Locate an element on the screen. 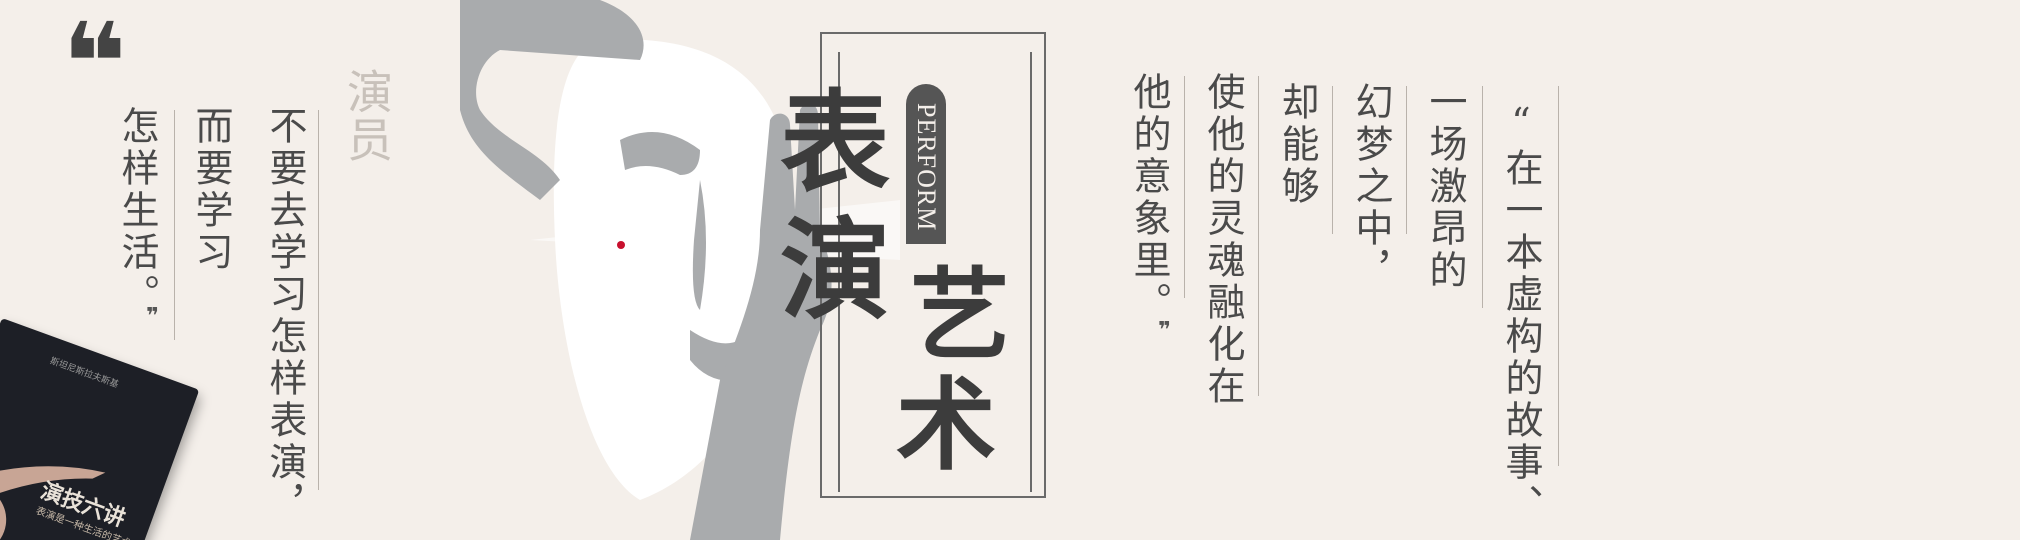 This screenshot has height=540, width=2020. title-char-2: 演 is located at coordinates (835, 271).